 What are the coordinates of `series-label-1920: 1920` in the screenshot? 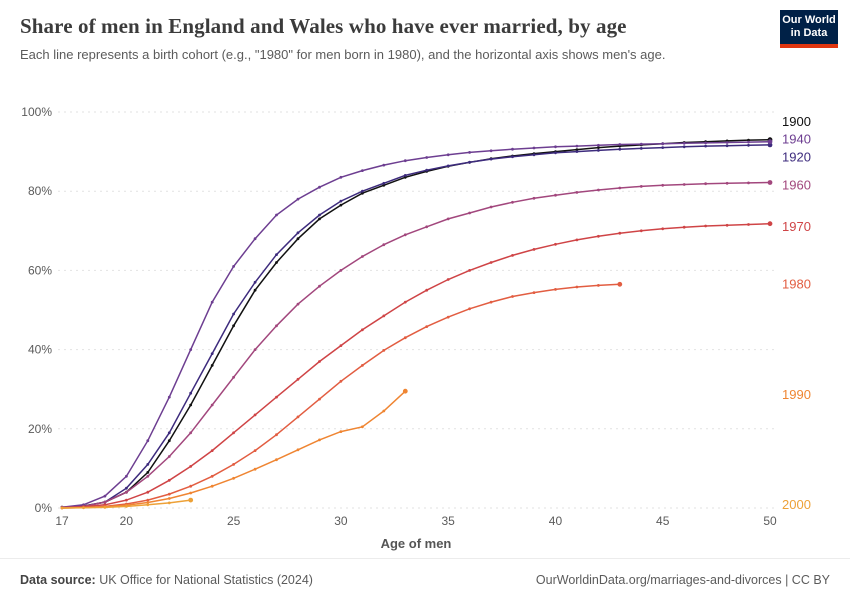 It's located at (796, 157).